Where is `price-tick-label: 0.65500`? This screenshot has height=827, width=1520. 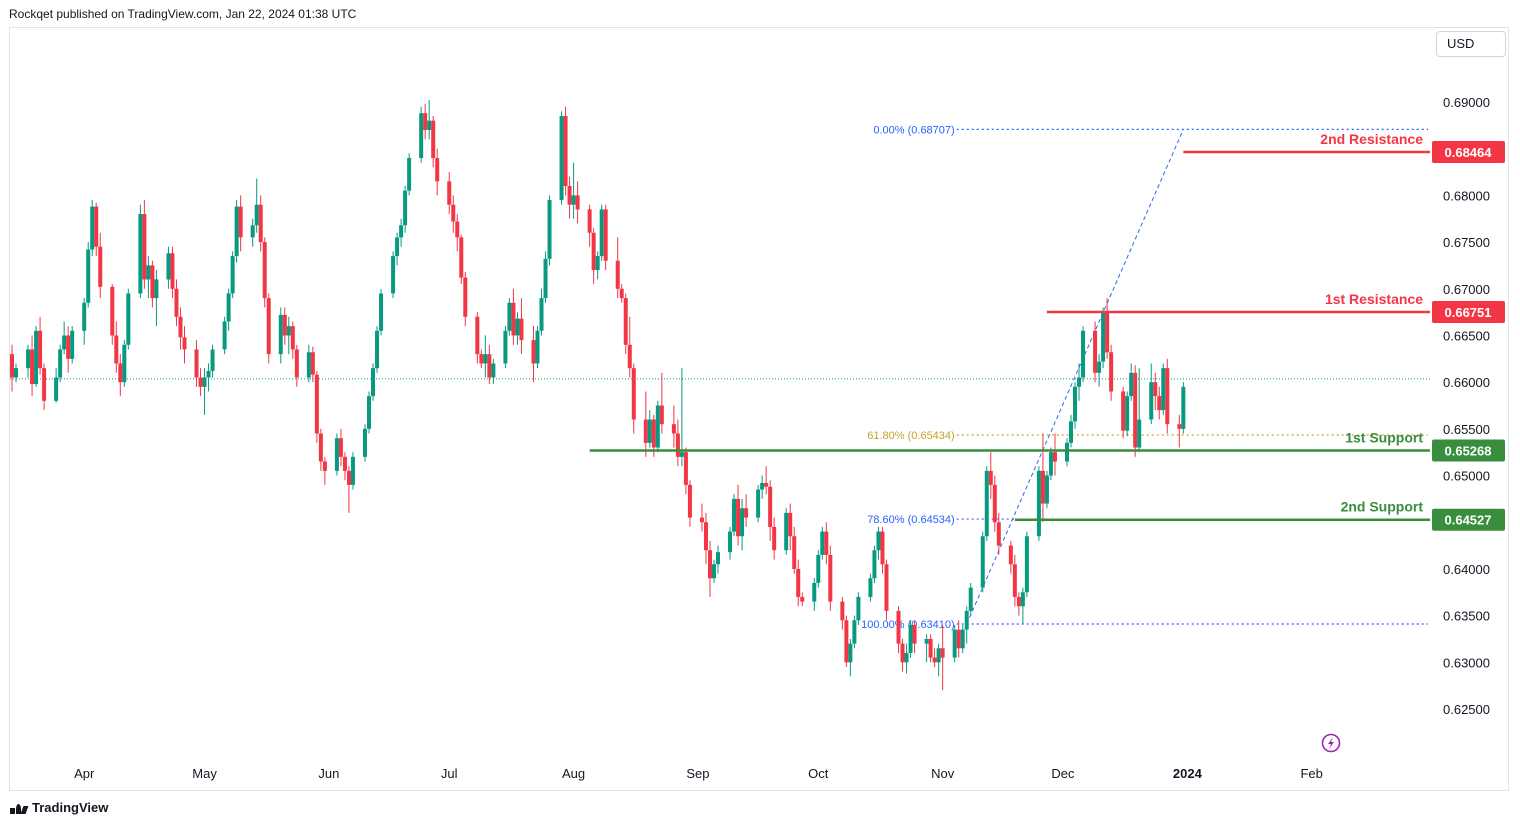
price-tick-label: 0.65500 is located at coordinates (1466, 429).